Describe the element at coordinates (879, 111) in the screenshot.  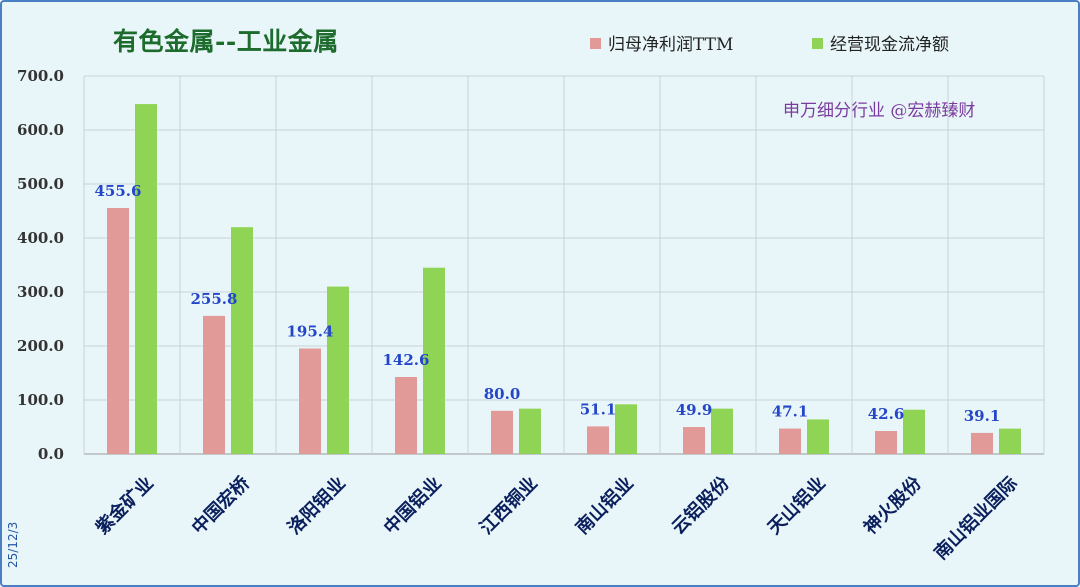
I see `source-annotation: 申万细分行业 @宏赫臻财` at that location.